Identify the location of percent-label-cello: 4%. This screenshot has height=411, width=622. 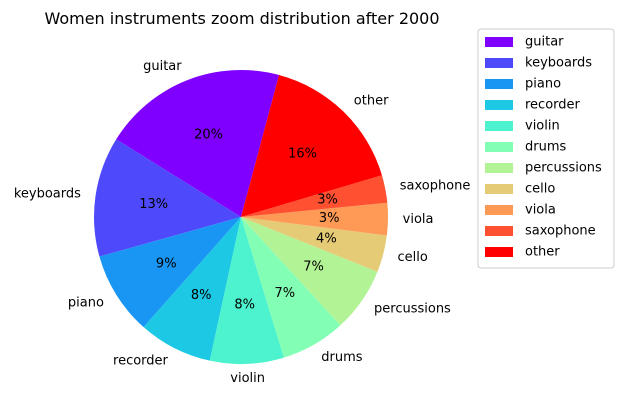
(326, 239).